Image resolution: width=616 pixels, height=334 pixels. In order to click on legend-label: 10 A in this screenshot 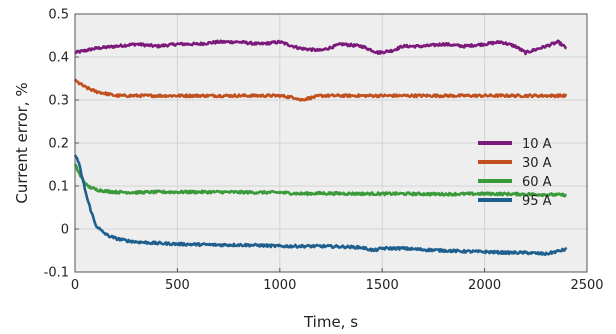, I will do `click(537, 144)`.